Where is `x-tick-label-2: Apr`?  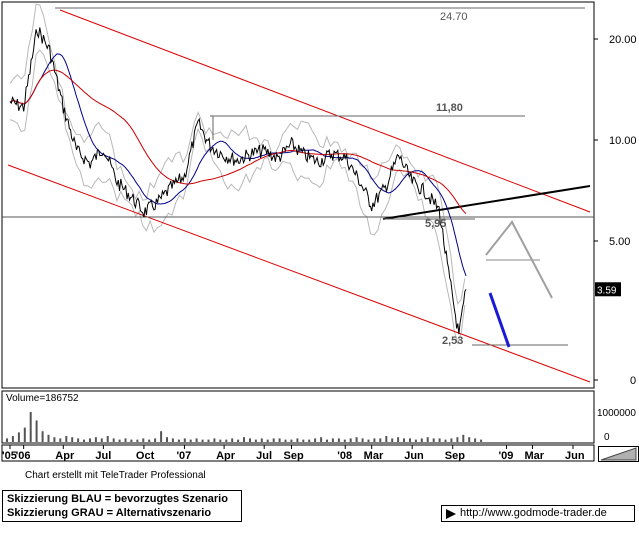 x-tick-label-2: Apr is located at coordinates (65, 456).